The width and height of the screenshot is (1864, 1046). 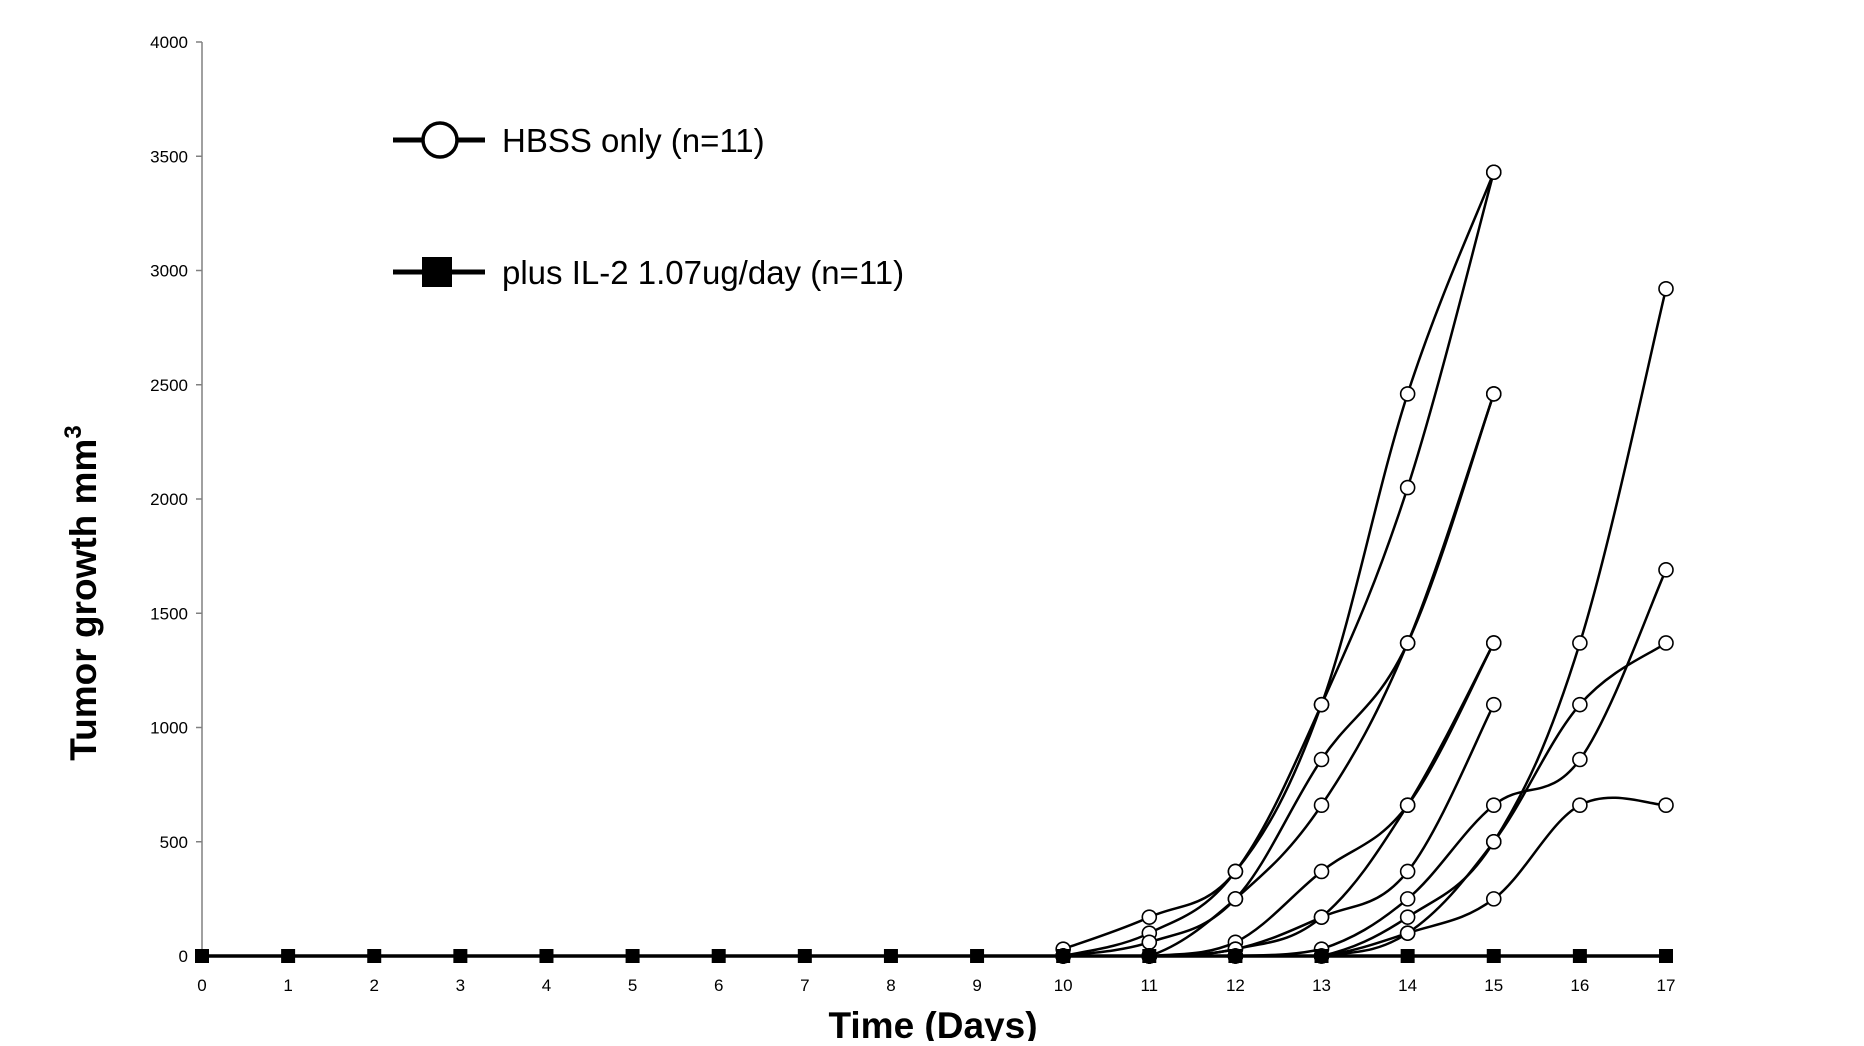 I want to click on x-tick-label: 8, so click(x=890, y=985).